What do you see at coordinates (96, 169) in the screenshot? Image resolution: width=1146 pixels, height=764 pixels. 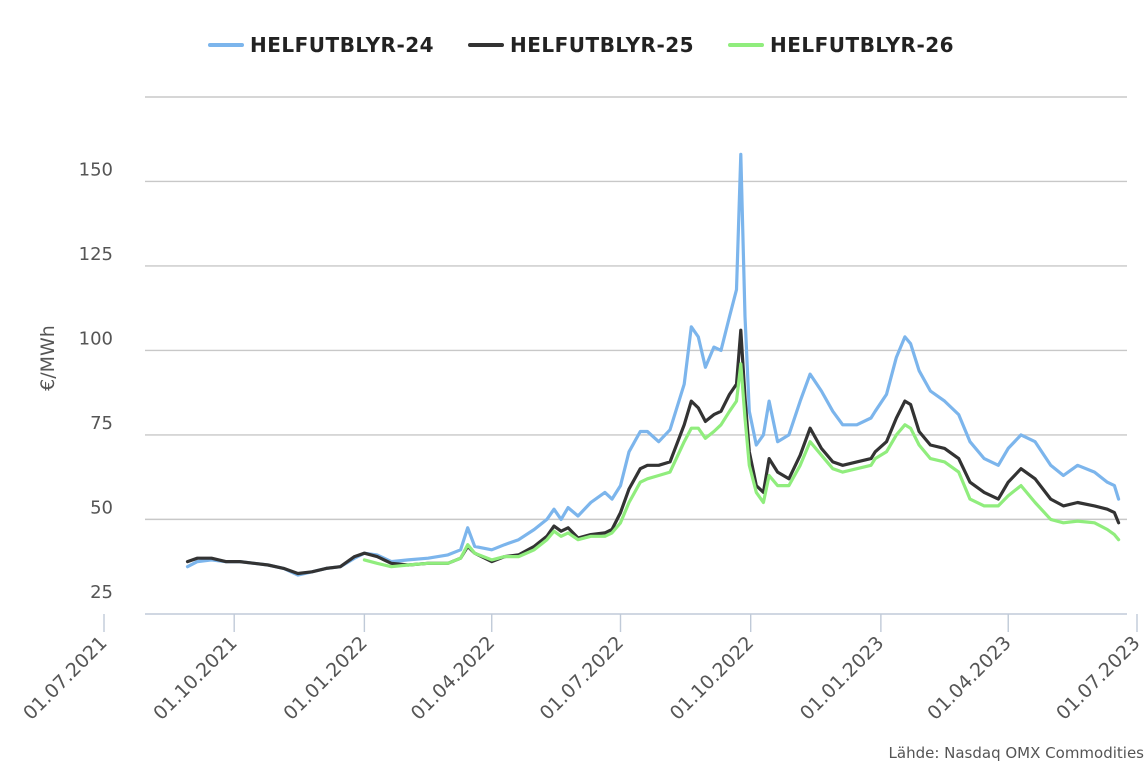 I see `y-tick-label: 150` at bounding box center [96, 169].